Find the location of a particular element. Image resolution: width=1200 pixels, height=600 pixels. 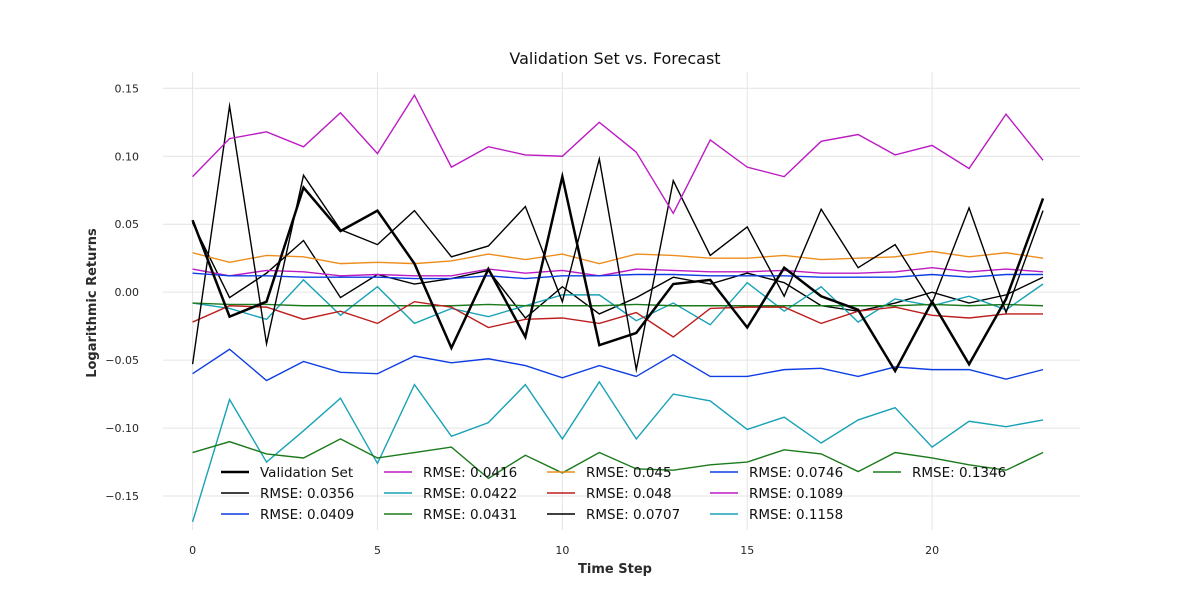

chart-title: Validation Set vs. Forecast is located at coordinates (614, 58).